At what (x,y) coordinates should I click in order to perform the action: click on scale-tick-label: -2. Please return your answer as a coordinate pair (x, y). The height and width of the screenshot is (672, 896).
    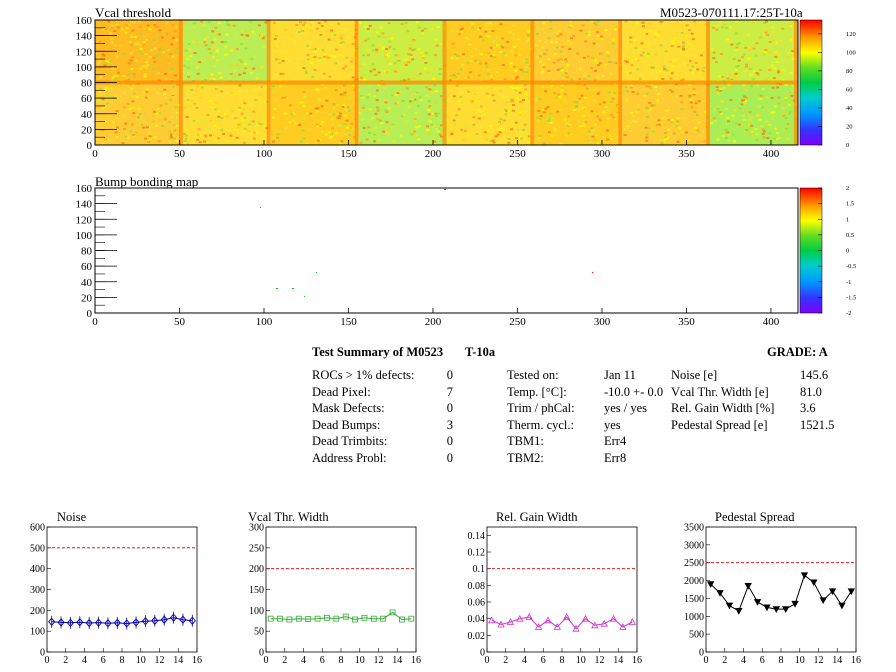
    Looking at the image, I should click on (848, 313).